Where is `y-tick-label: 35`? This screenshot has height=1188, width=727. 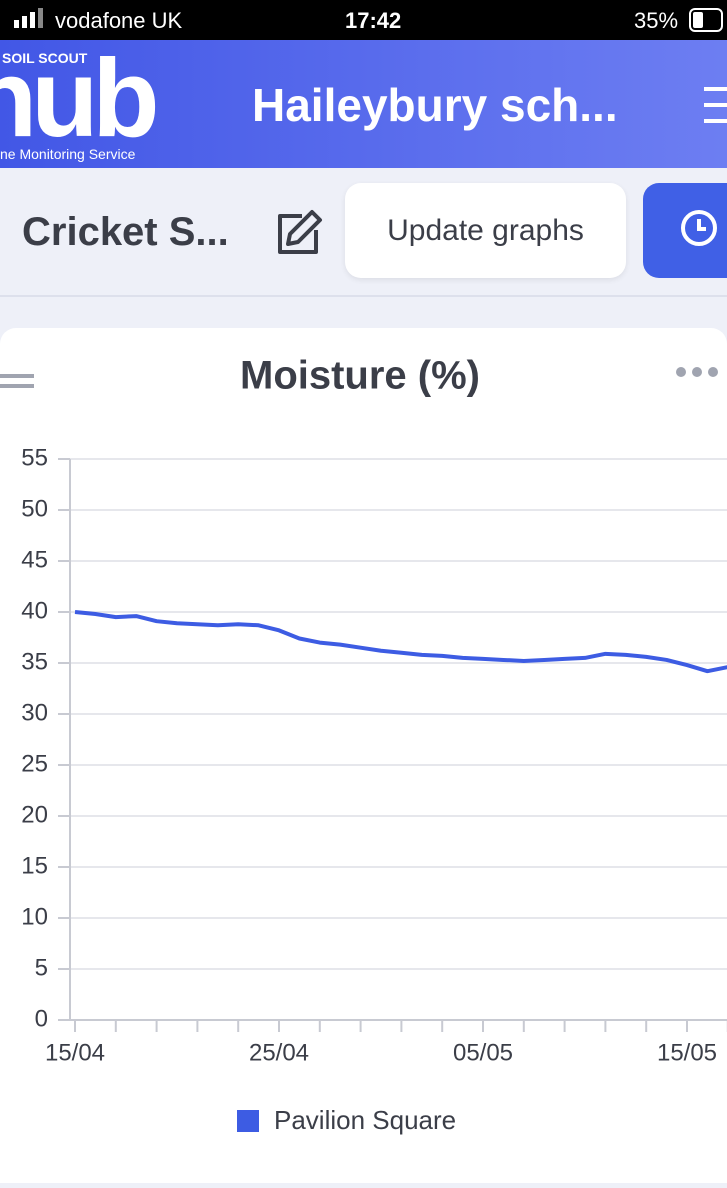 y-tick-label: 35 is located at coordinates (34, 661).